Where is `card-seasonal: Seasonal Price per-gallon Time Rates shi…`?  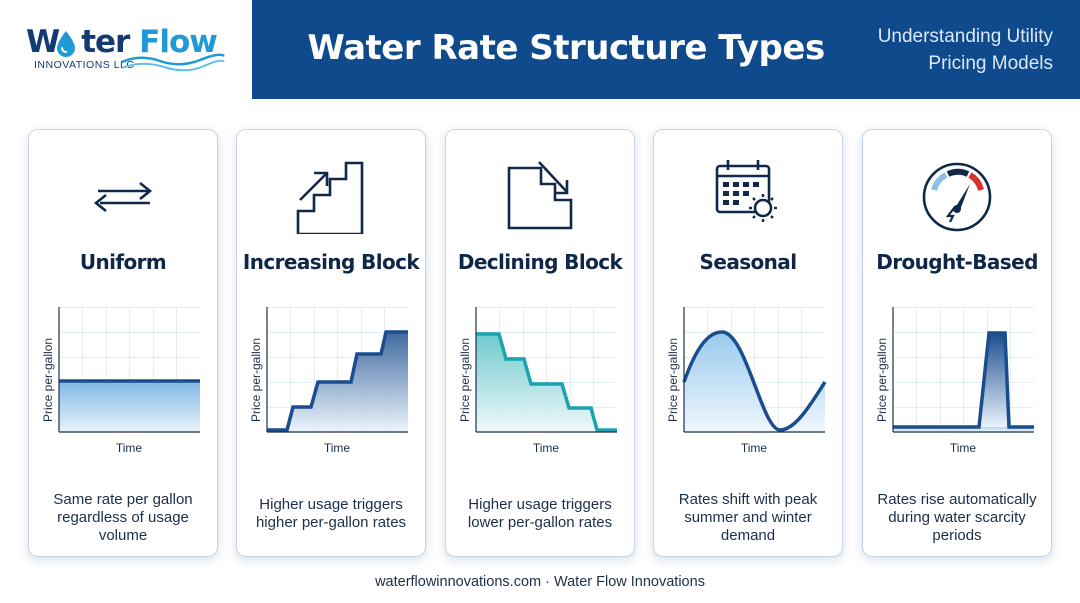
card-seasonal: Seasonal Price per-gallon Time Rates shi… is located at coordinates (748, 343).